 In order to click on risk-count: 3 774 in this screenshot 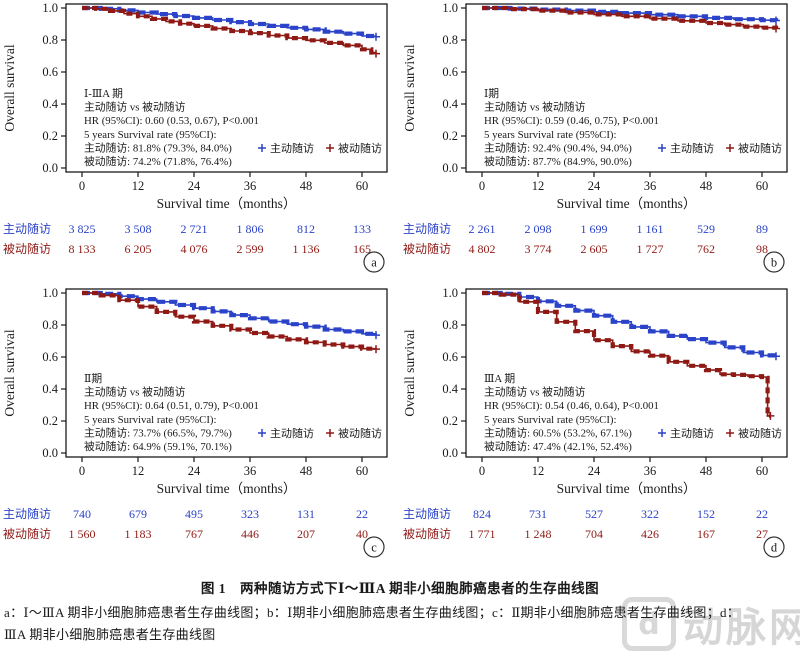, I will do `click(538, 249)`.